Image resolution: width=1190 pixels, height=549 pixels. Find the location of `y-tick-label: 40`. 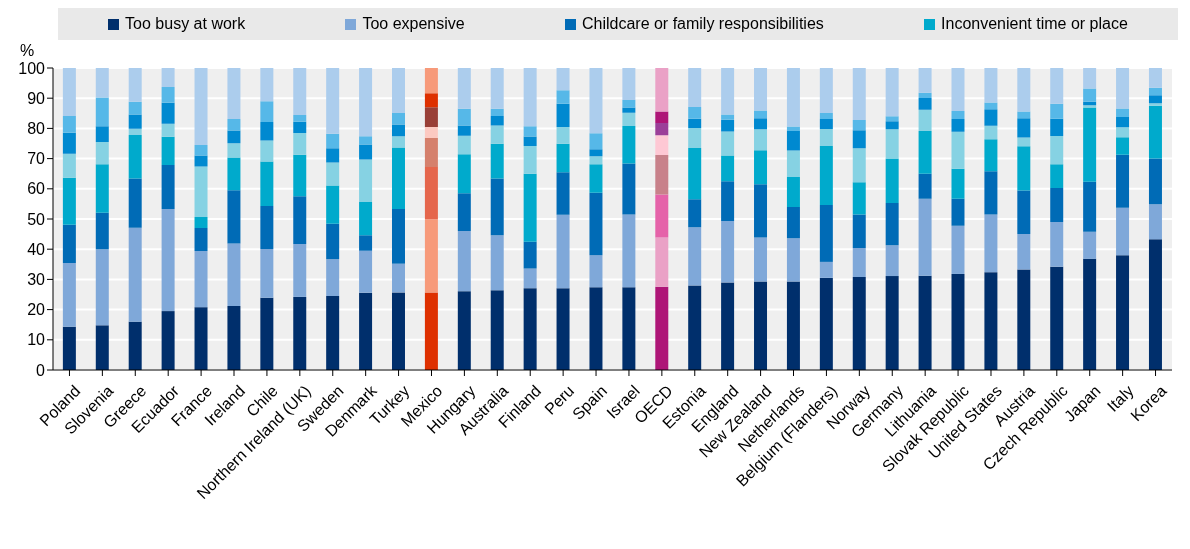

y-tick-label: 40 is located at coordinates (36, 249).